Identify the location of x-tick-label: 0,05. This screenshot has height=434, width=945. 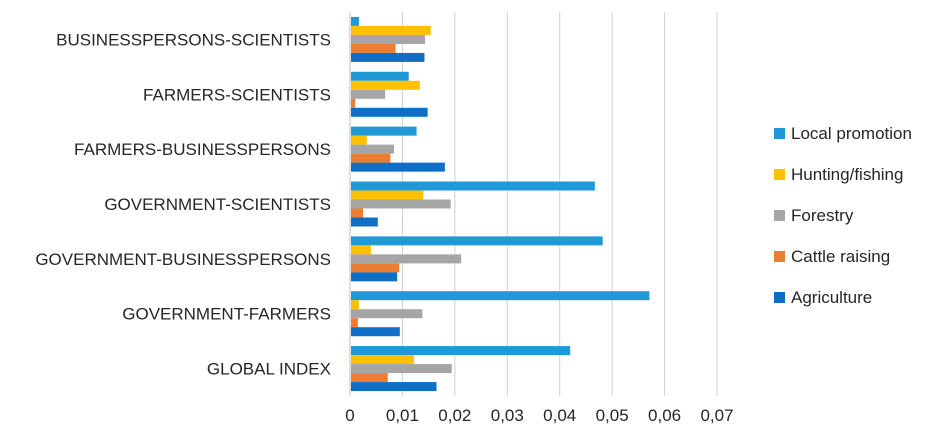
(612, 415).